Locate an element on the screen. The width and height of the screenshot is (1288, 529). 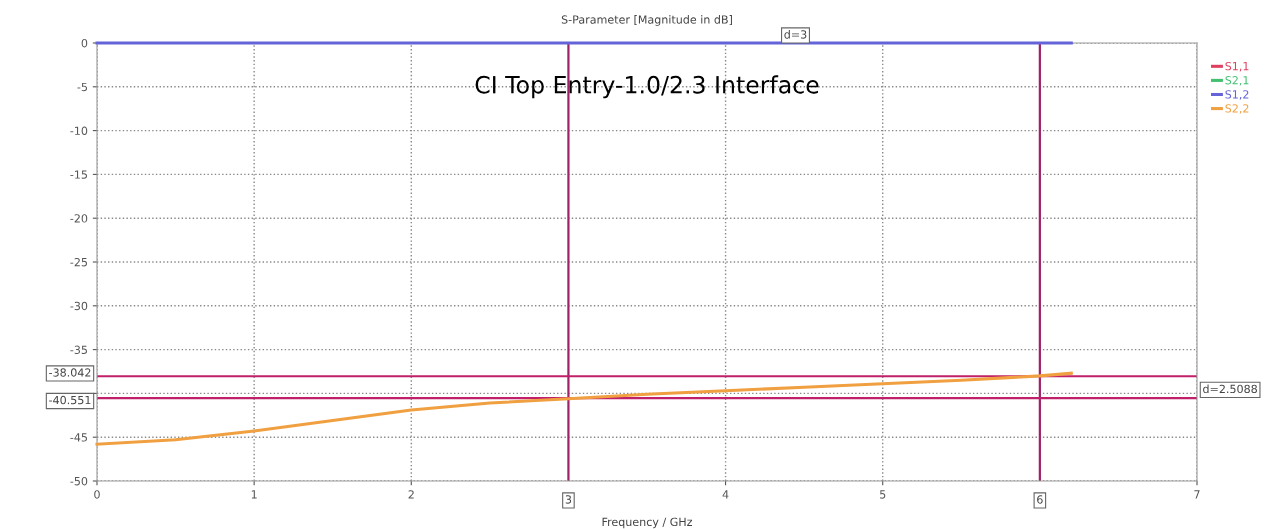
x-tick-label: 7 is located at coordinates (1197, 494).